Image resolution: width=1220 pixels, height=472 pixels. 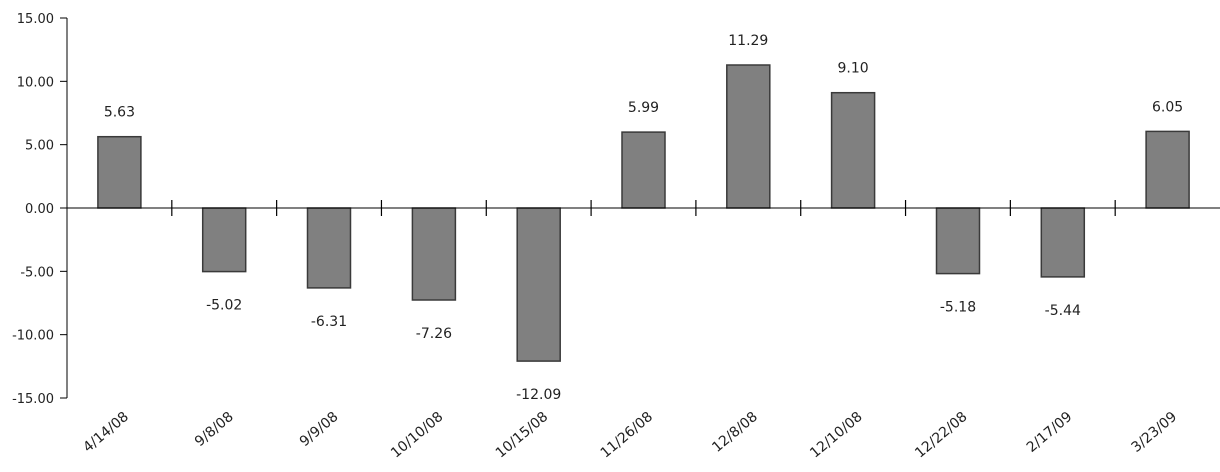 I want to click on data-label: 9.10, so click(x=853, y=69).